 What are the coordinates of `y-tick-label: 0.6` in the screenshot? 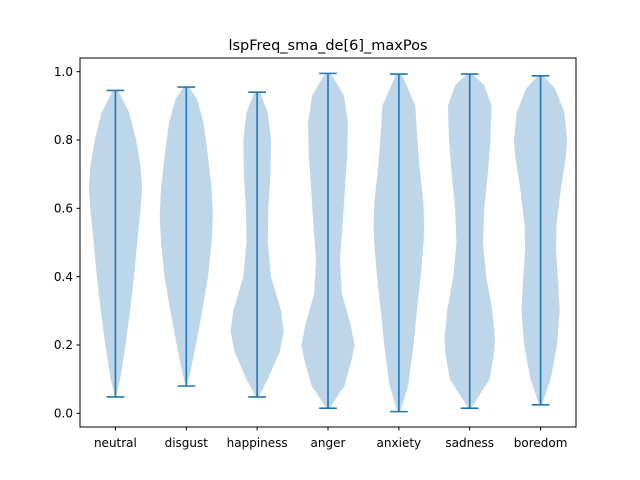 It's located at (63, 209).